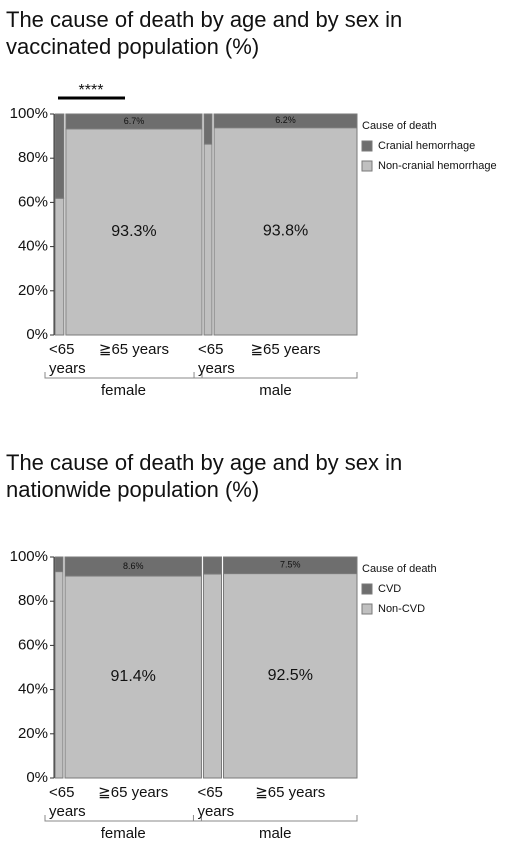  Describe the element at coordinates (389, 589) in the screenshot. I see `legend-label: CVD` at that location.